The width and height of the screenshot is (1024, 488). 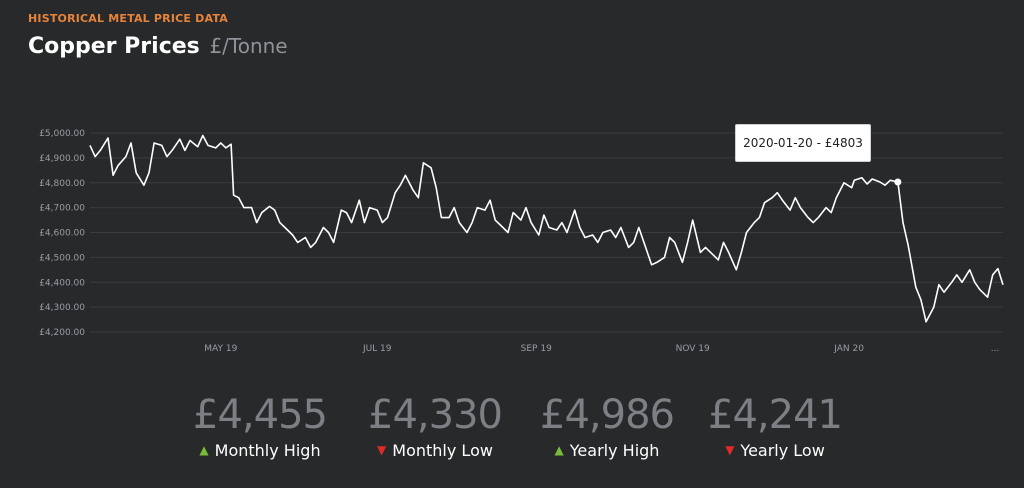 What do you see at coordinates (62, 159) in the screenshot?
I see `y-tick-label: £4,900.00` at bounding box center [62, 159].